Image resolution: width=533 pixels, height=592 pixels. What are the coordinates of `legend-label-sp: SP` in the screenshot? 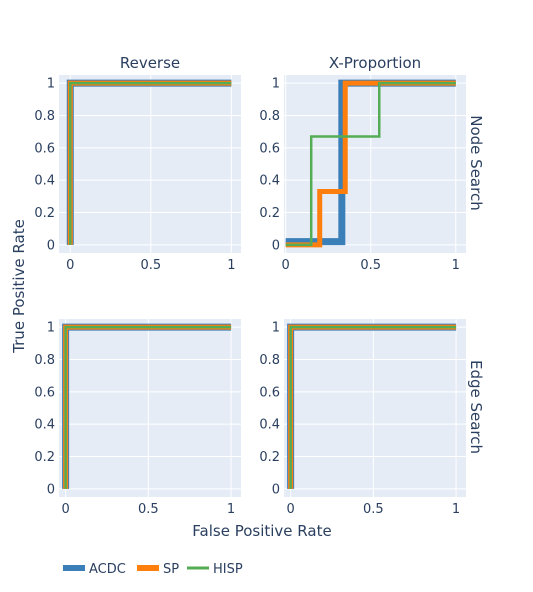 It's located at (171, 569).